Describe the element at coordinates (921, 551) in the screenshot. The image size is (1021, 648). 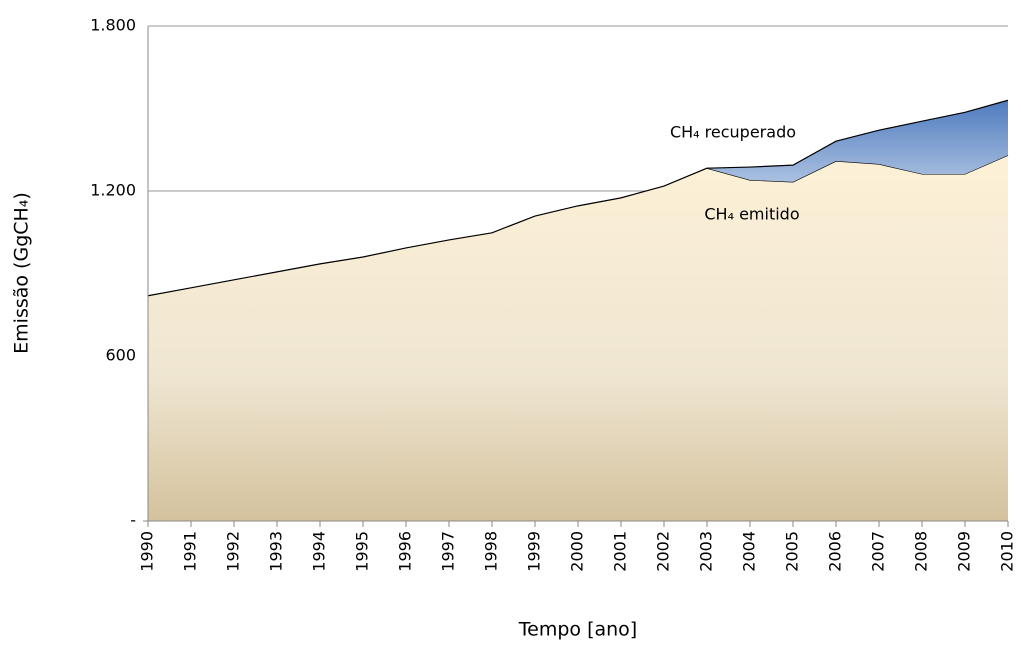
I see `x-tick-label: 2008` at that location.